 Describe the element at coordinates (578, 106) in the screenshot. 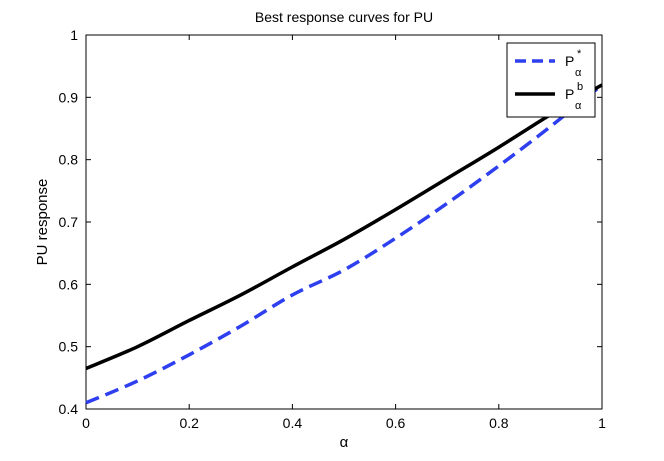

I see `legend-subscript-2: α` at that location.